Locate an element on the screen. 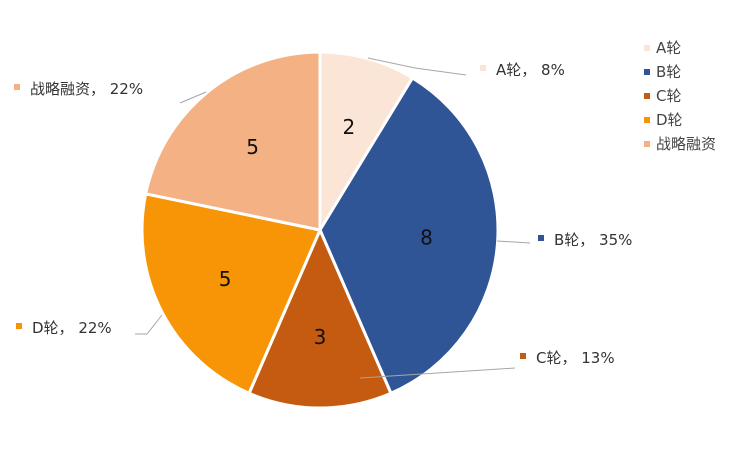 The width and height of the screenshot is (754, 460). legend-label-4: 战略融资 is located at coordinates (686, 144).